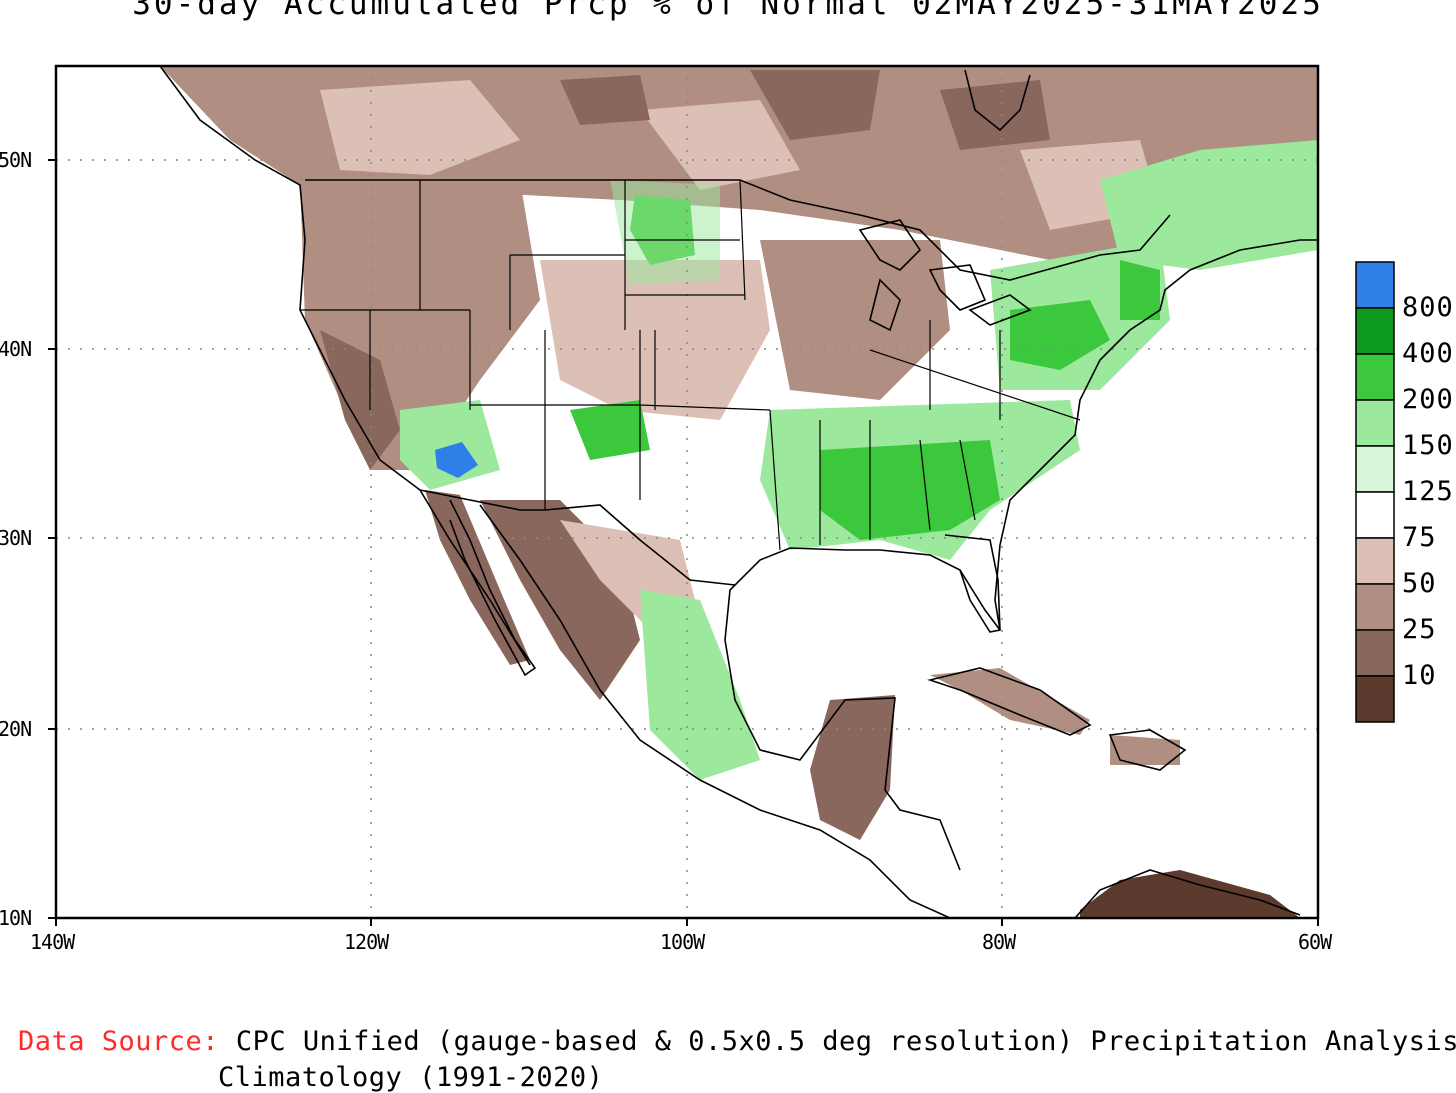 Image resolution: width=1456 pixels, height=1093 pixels. What do you see at coordinates (805, 110) in the screenshot?
I see `field-canada-verydry` at bounding box center [805, 110].